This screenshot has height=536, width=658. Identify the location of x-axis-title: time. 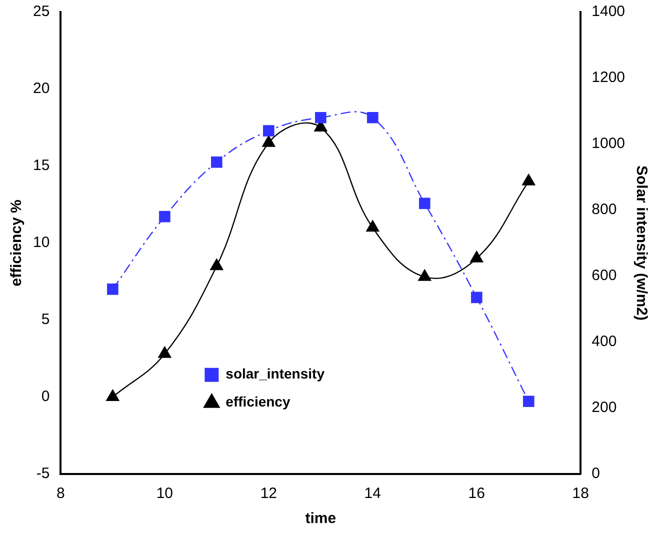
(320, 519).